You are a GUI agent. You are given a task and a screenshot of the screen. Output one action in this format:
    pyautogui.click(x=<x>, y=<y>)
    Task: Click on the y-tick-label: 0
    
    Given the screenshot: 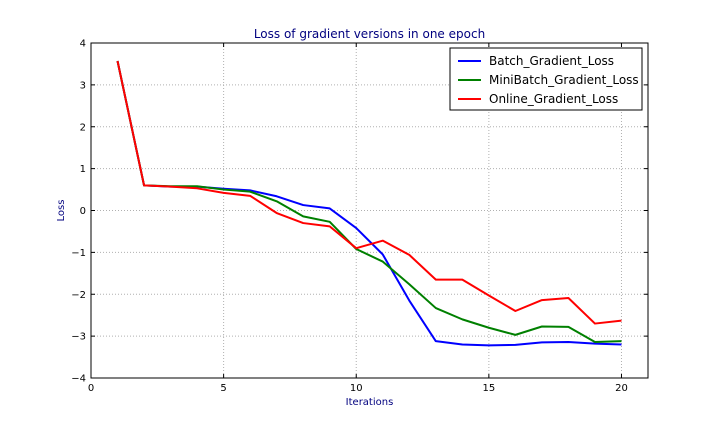 What is the action you would take?
    pyautogui.click(x=83, y=211)
    